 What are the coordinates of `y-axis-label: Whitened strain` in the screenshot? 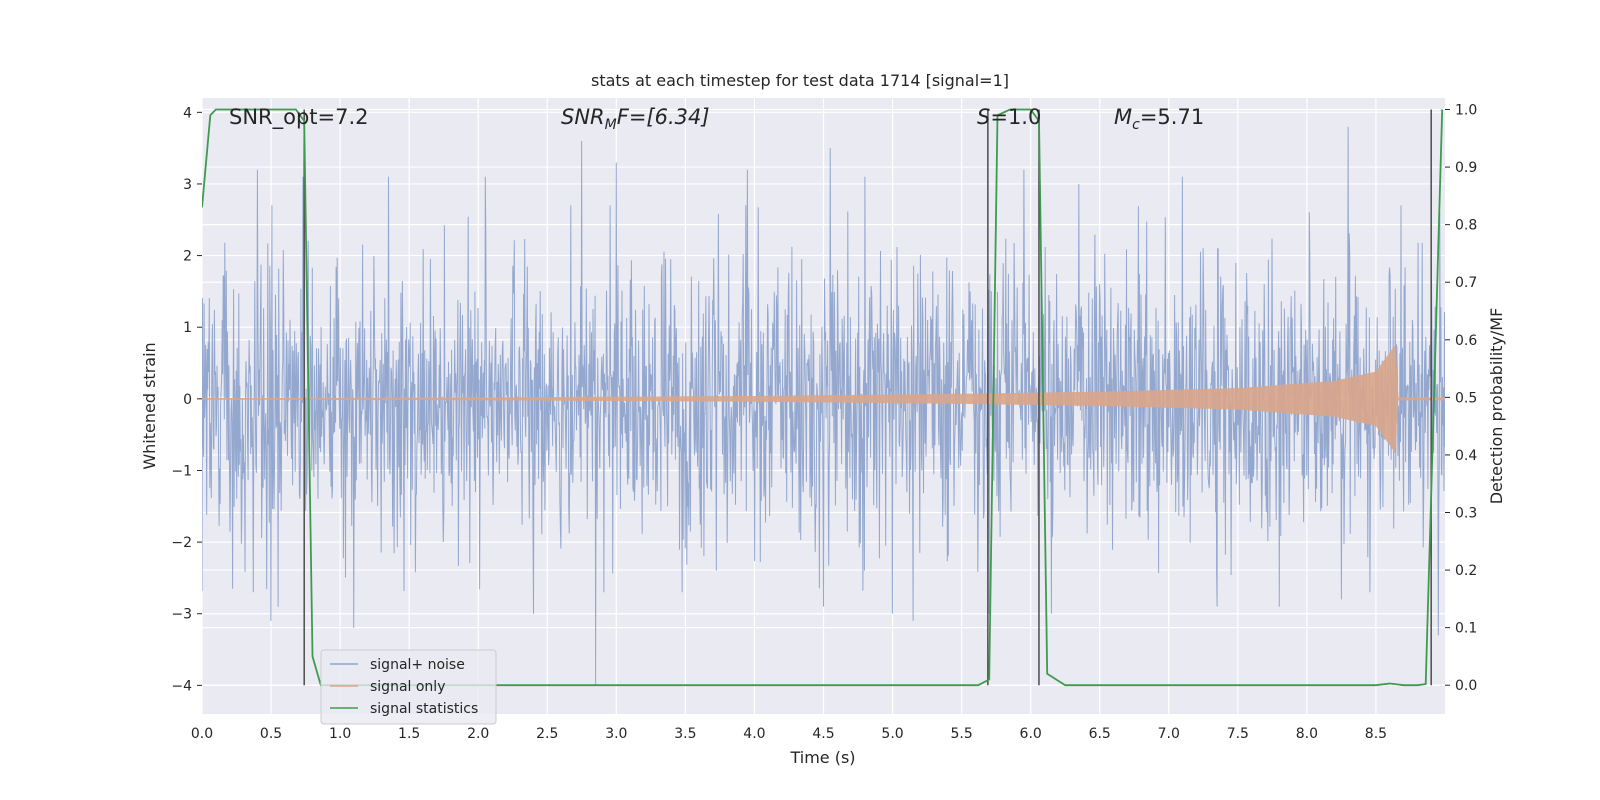 It's located at (149, 405).